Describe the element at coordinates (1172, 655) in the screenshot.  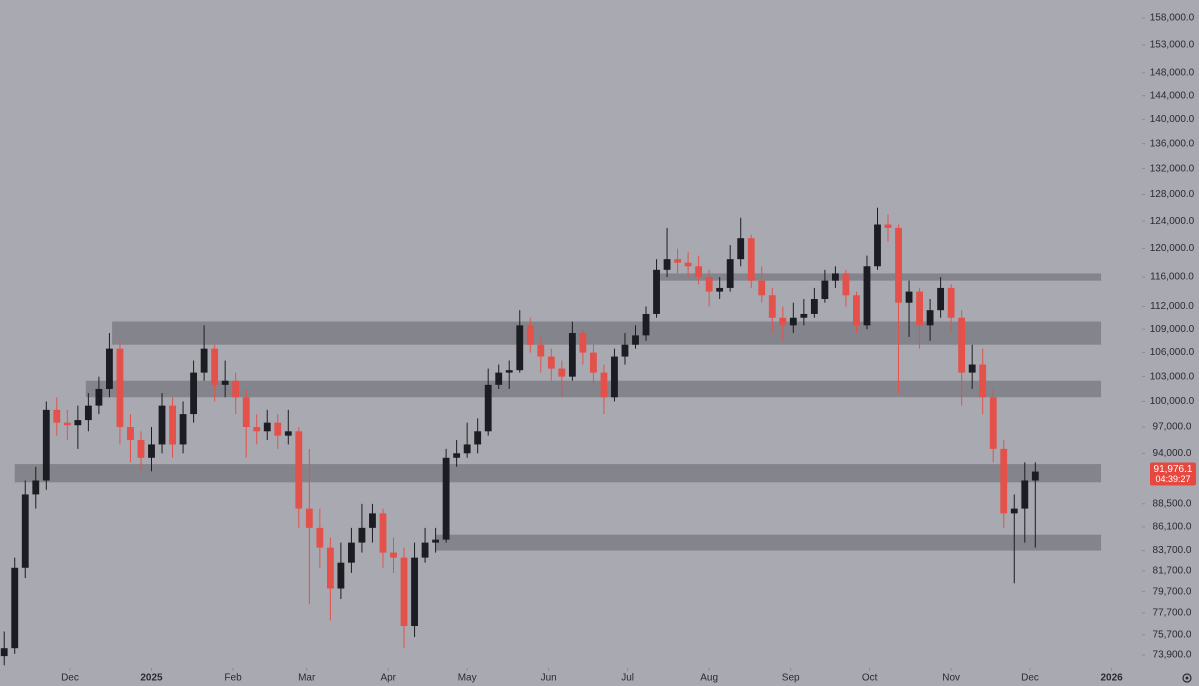
I see `y-tick-label: 73,900.0` at that location.